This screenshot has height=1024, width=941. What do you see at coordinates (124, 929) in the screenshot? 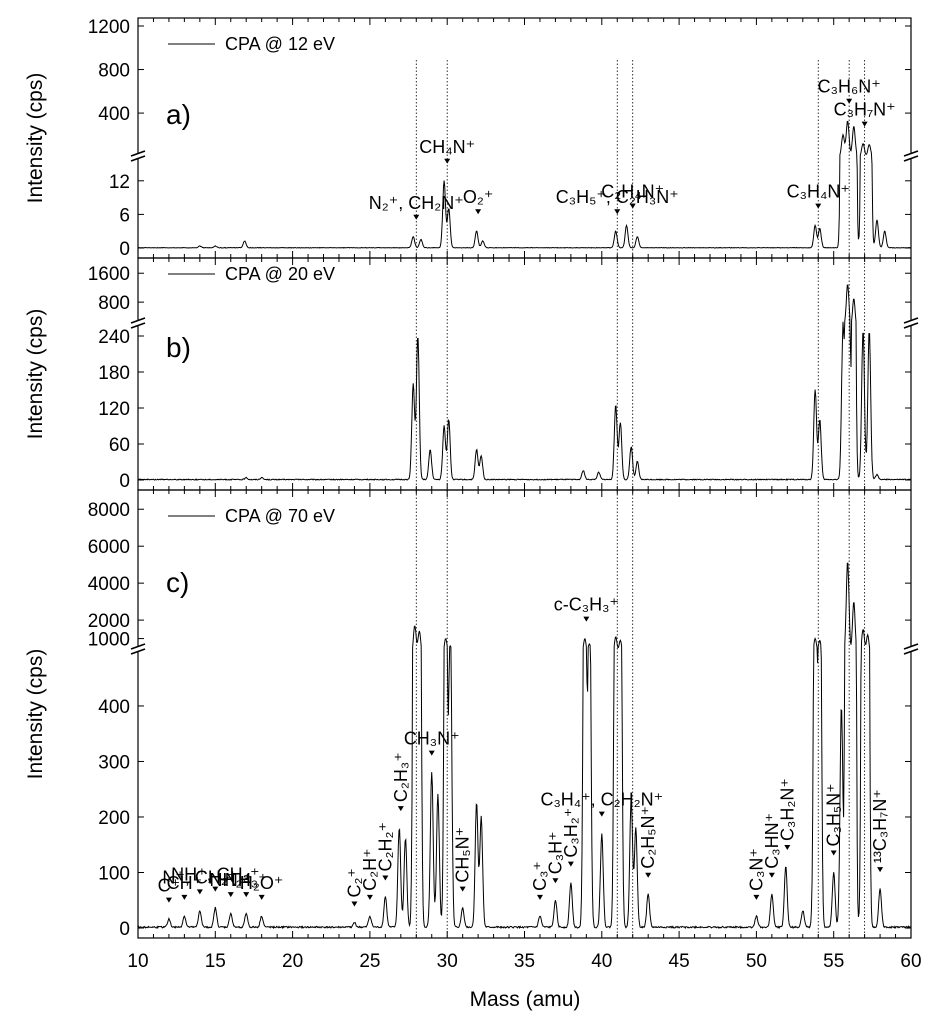
I see `y-tick-label-c: 0` at bounding box center [124, 929].